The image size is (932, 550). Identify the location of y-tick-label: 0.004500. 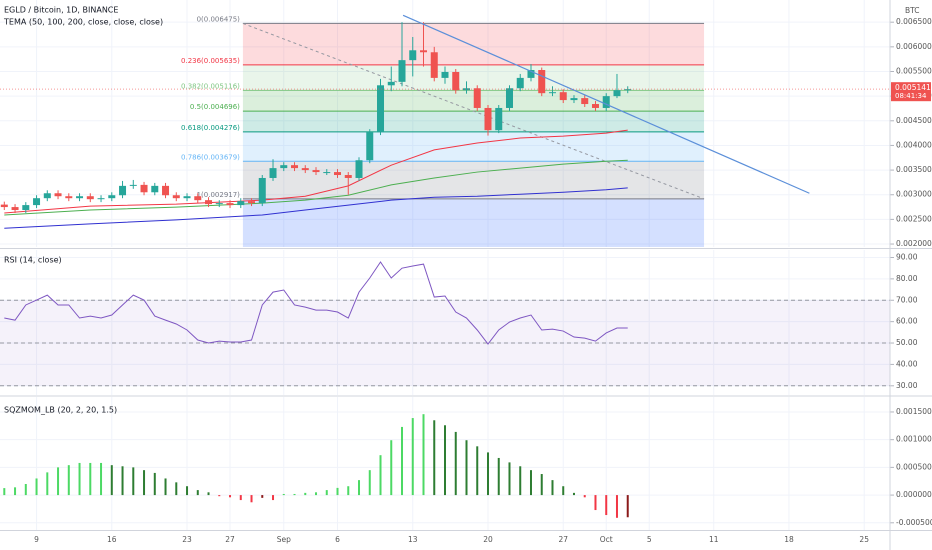
(914, 120).